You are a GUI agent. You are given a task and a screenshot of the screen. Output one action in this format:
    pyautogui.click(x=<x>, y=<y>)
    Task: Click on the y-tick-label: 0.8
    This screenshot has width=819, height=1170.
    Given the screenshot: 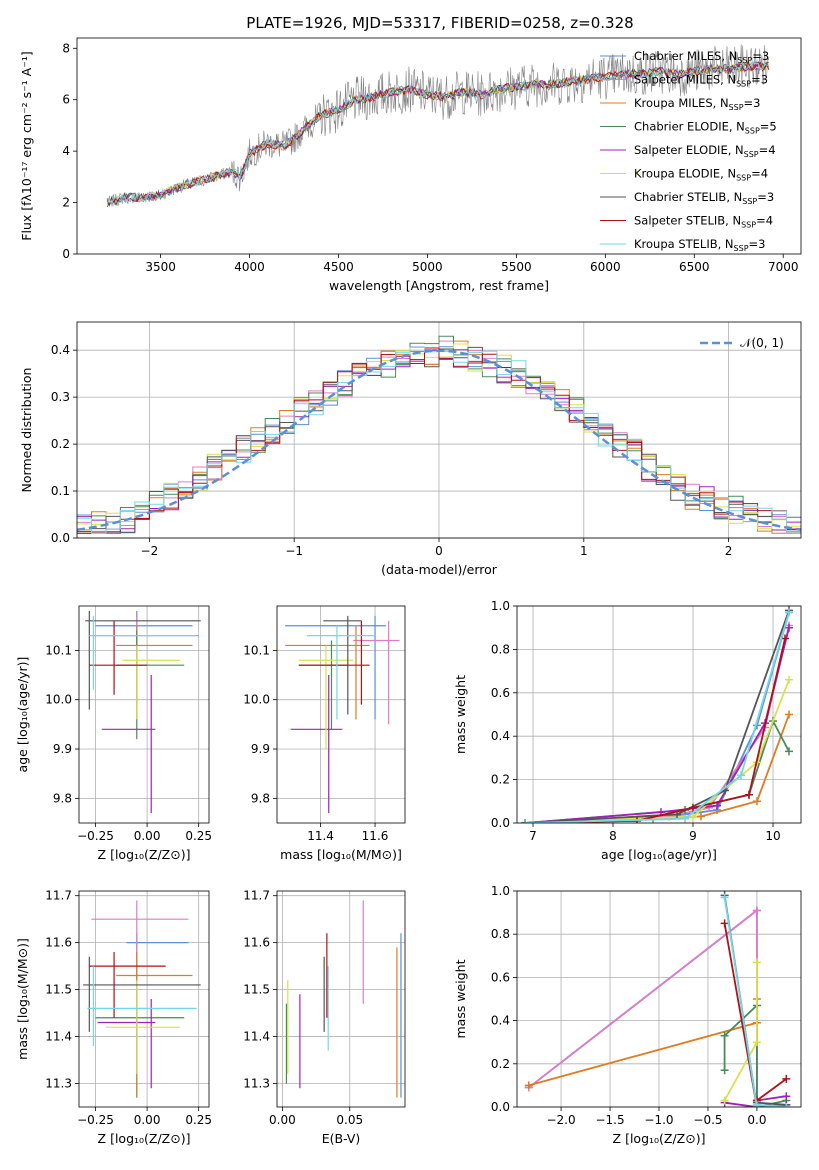 What is the action you would take?
    pyautogui.click(x=500, y=934)
    